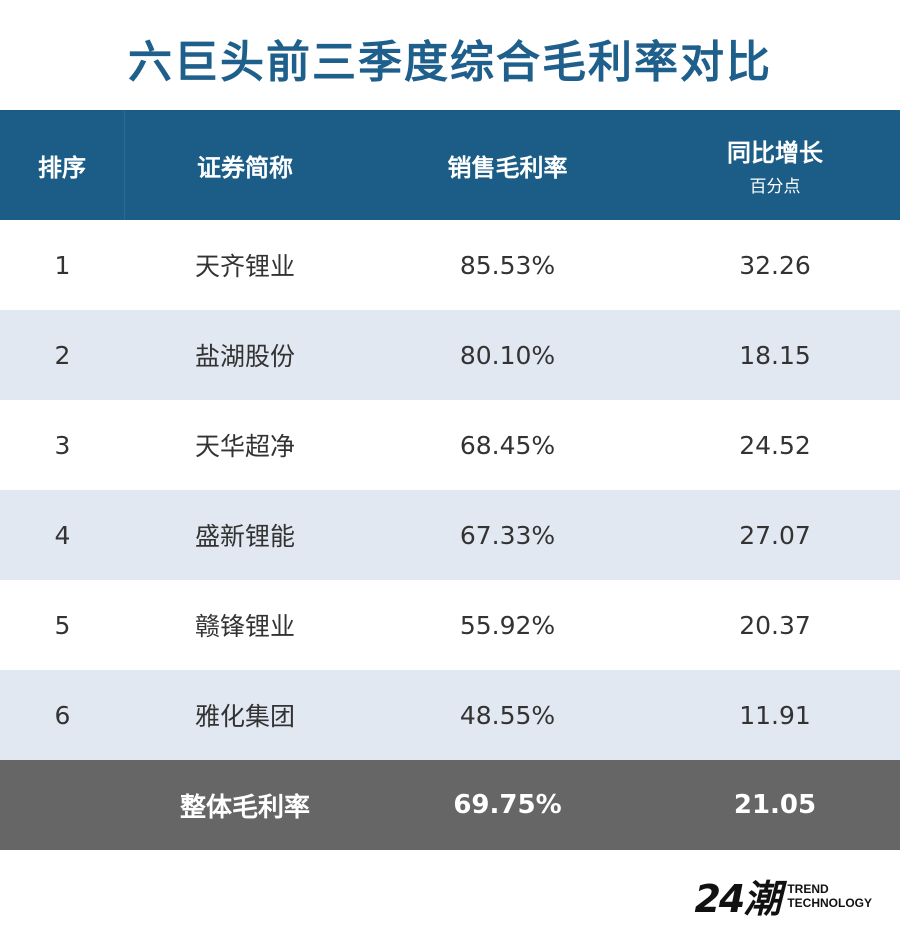  What do you see at coordinates (507, 715) in the screenshot?
I see `margin-cell: 48.55%` at bounding box center [507, 715].